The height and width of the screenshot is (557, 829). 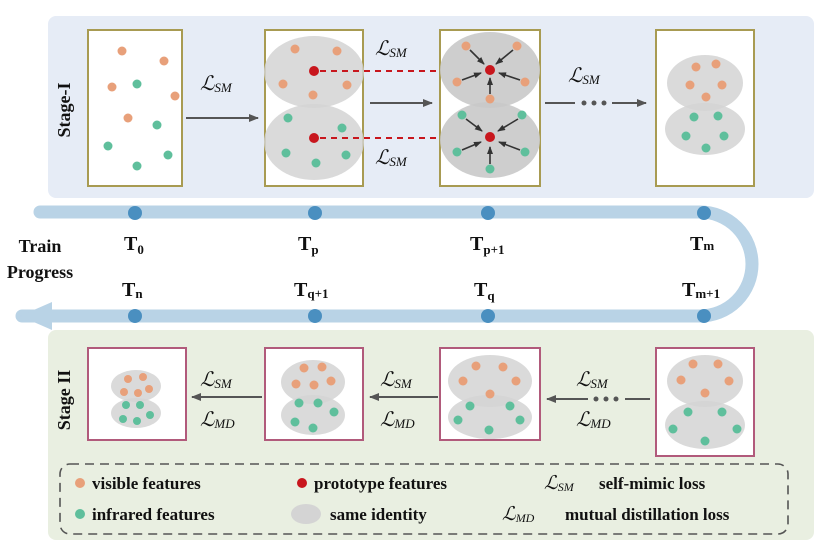 I want to click on legend-identity-label: same identity, so click(x=378, y=514).